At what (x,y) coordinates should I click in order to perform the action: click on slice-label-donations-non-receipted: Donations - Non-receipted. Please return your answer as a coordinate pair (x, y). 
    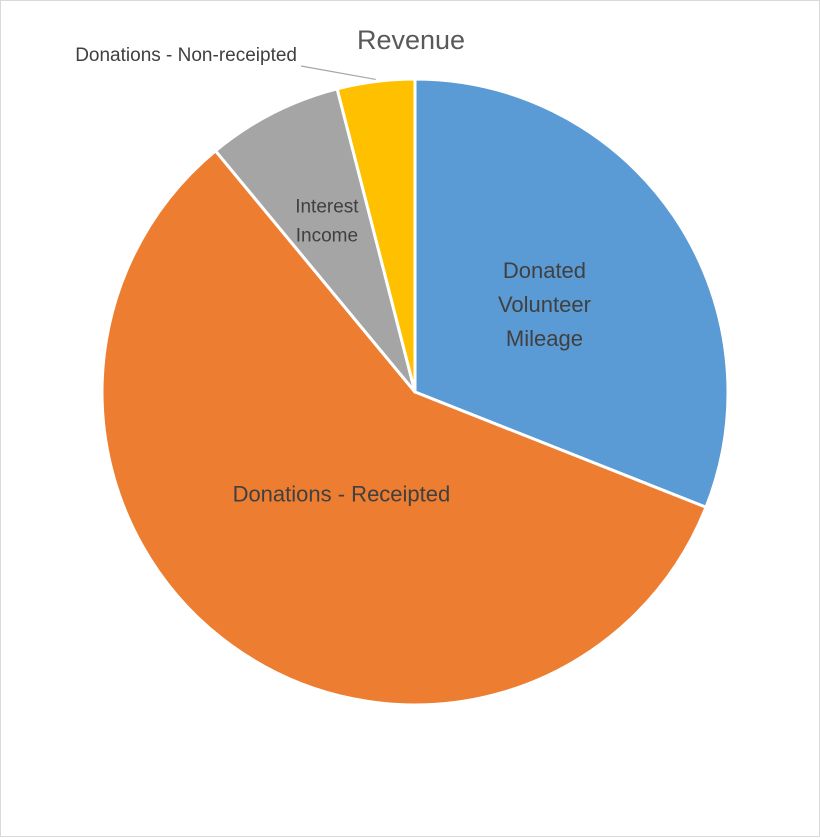
    Looking at the image, I should click on (186, 55).